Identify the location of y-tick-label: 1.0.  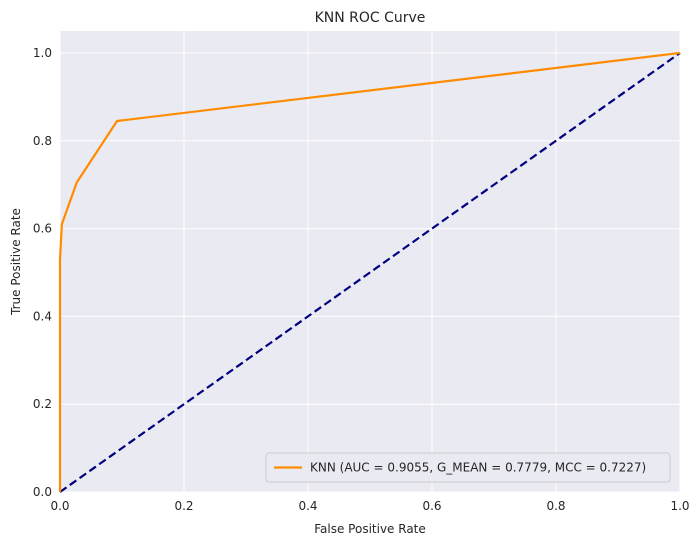
(42, 53).